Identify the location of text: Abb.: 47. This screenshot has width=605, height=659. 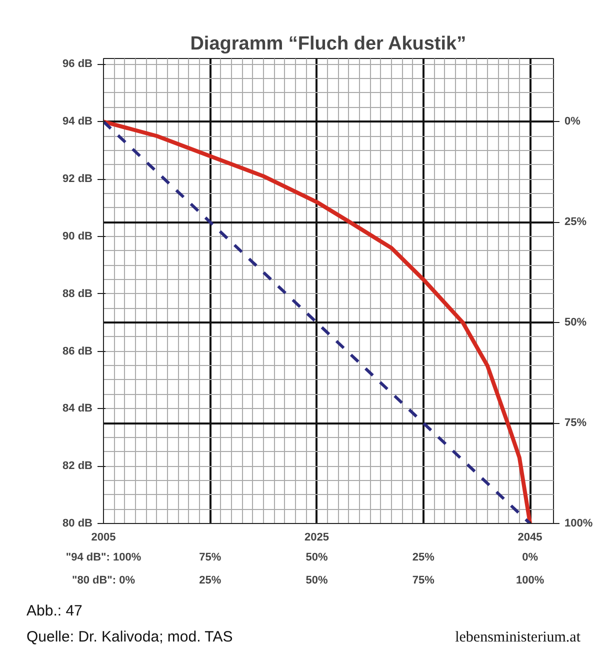
(54, 611).